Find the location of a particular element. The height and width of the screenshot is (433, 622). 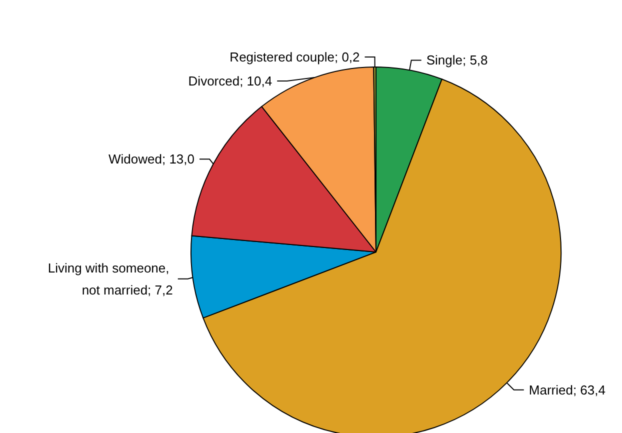

slice-label: Widowed; 13,0 is located at coordinates (151, 159).